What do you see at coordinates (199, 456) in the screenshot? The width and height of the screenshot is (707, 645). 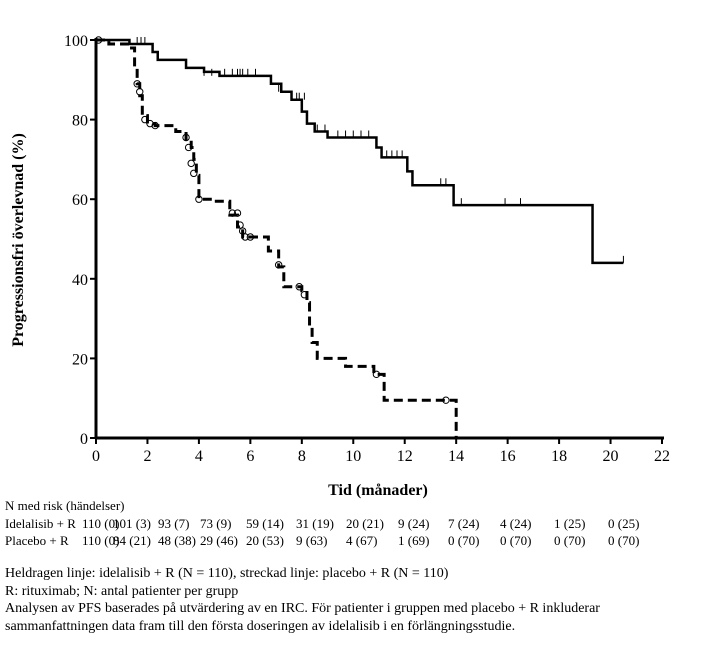 I see `x-tick-label: 4` at bounding box center [199, 456].